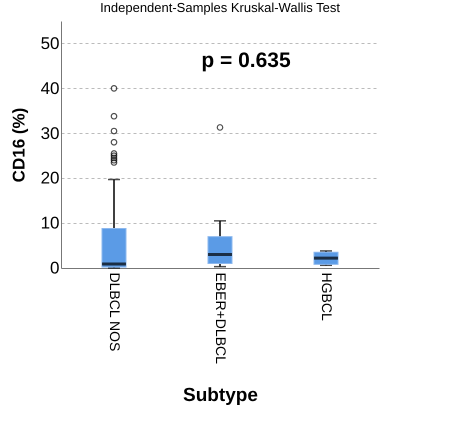  What do you see at coordinates (50, 178) in the screenshot?
I see `y-tick-label: 20` at bounding box center [50, 178].